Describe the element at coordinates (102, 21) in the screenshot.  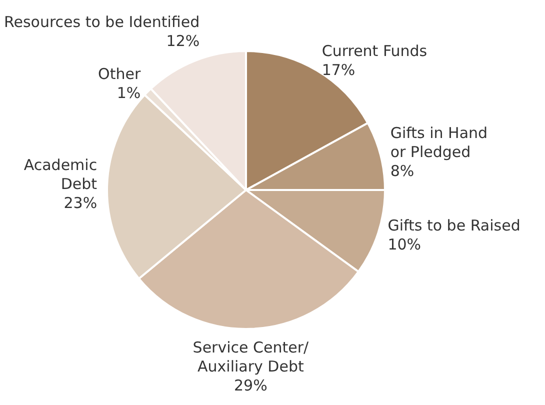
I see `slice-label: Resources to be Identified` at that location.